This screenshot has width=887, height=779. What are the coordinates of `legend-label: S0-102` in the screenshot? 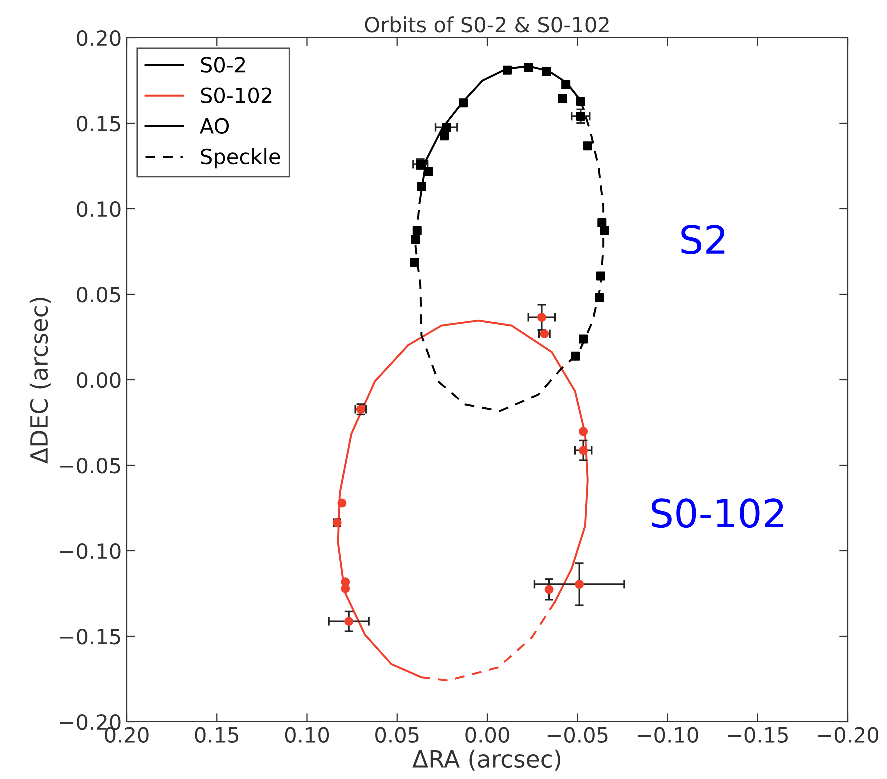 It's located at (236, 96).